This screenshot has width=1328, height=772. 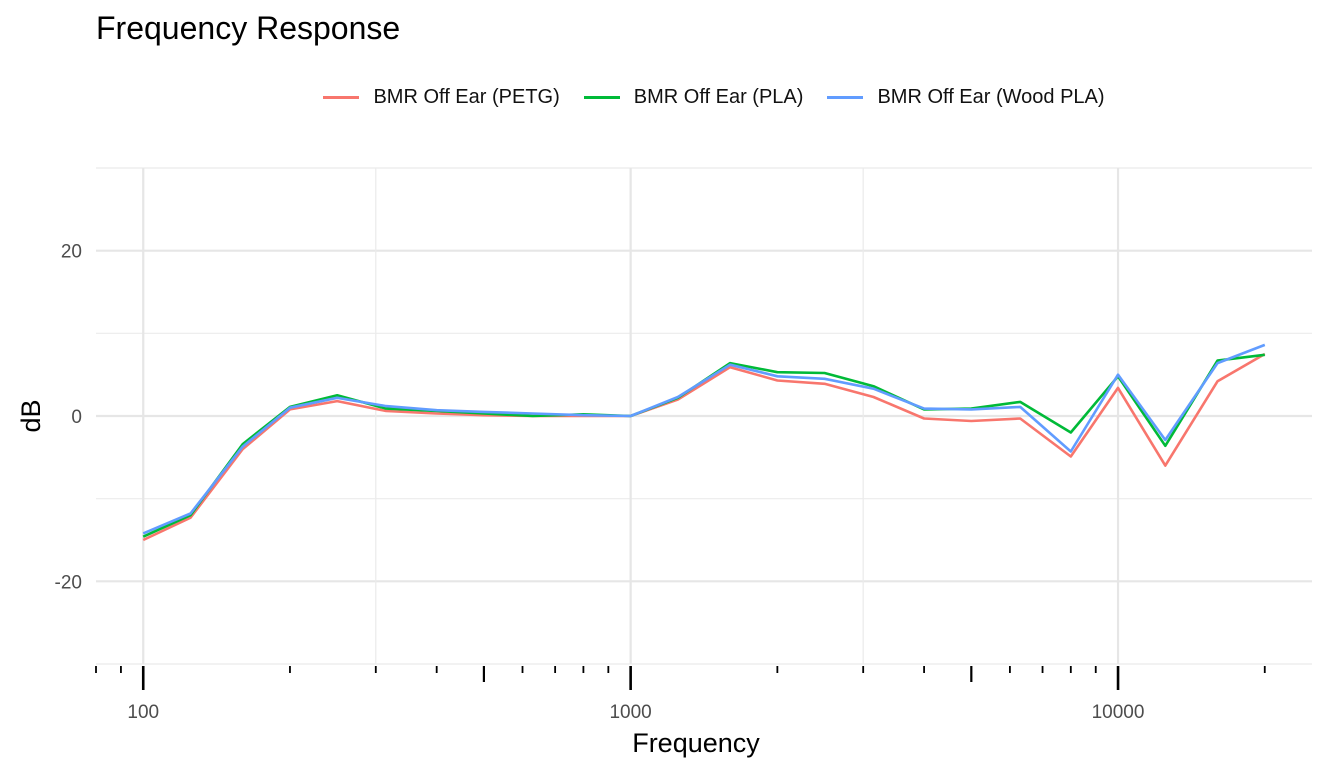 What do you see at coordinates (68, 582) in the screenshot?
I see `y-tick-label: -20` at bounding box center [68, 582].